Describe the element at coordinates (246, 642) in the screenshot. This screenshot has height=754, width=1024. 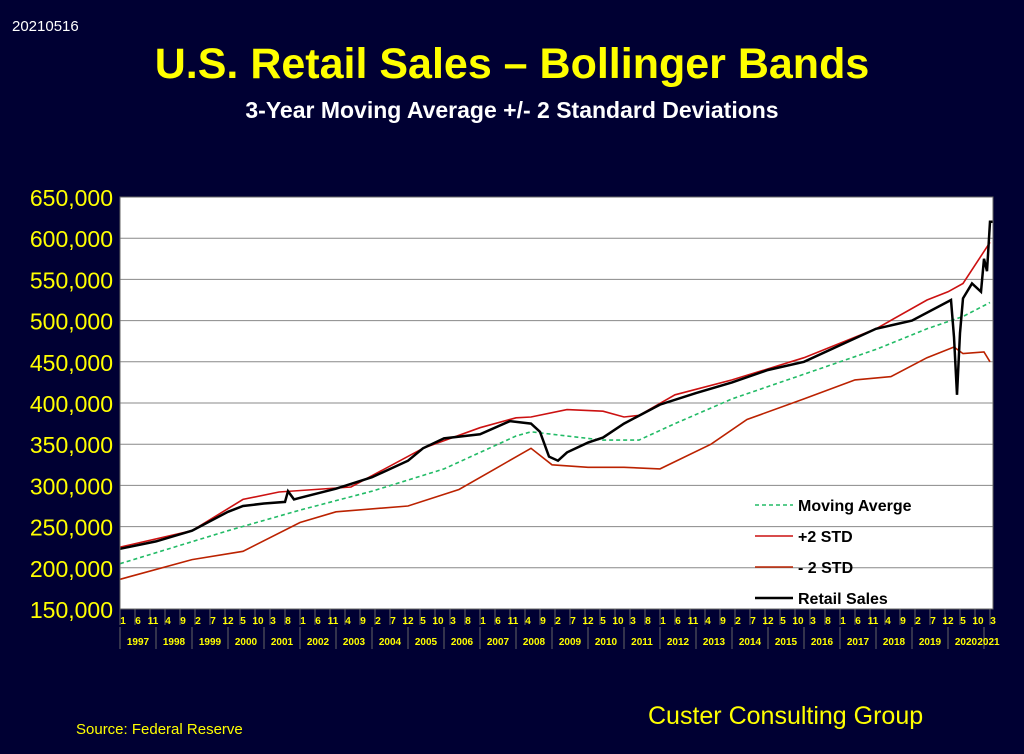
I see `x-year-label: 2000` at that location.